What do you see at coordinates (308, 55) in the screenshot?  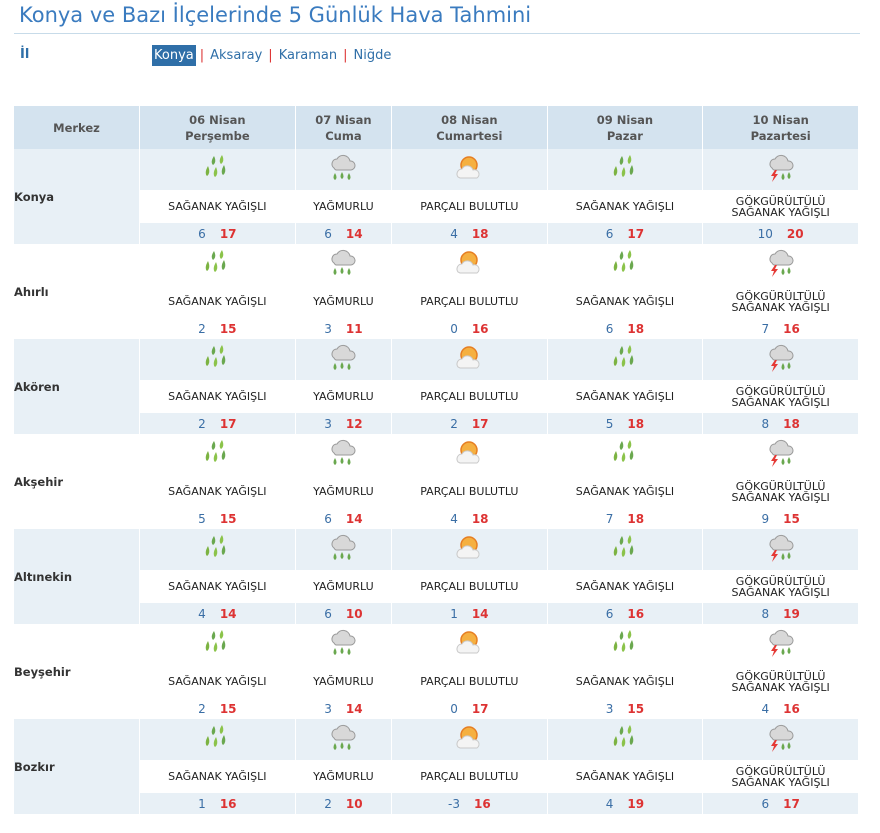 I see `city-link-karaman: Karaman` at bounding box center [308, 55].